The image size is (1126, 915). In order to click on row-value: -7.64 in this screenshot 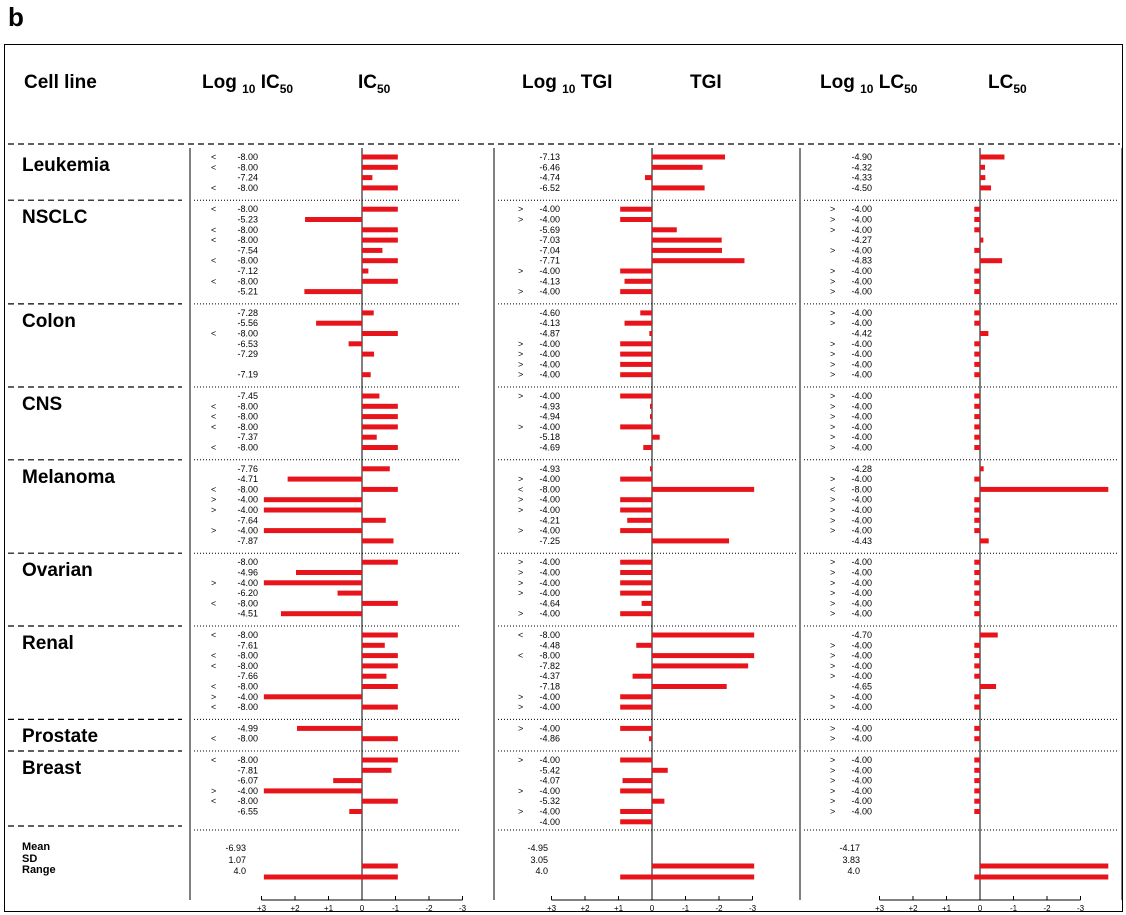, I will do `click(247, 520)`.